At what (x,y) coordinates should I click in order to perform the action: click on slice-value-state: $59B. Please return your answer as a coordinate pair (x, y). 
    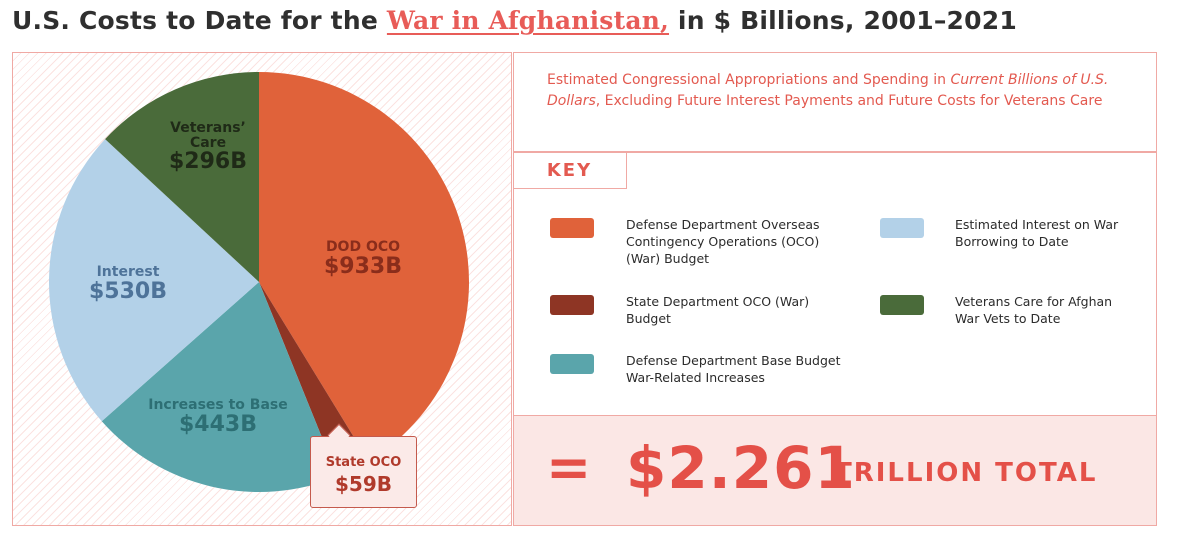
    Looking at the image, I should click on (363, 484).